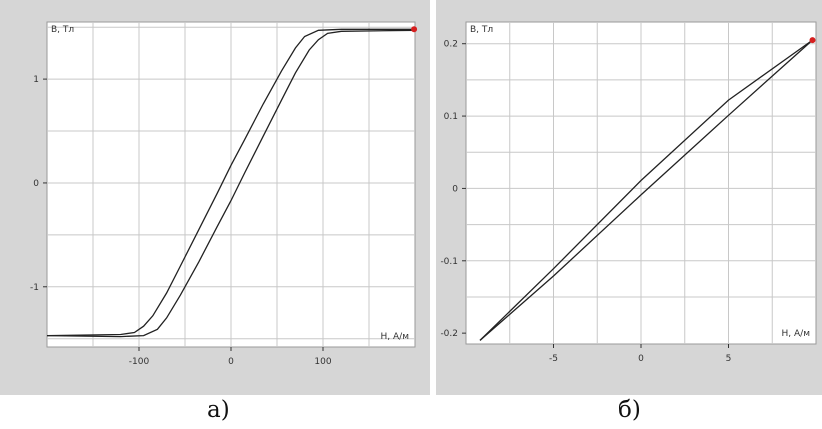 The width and height of the screenshot is (822, 429). What do you see at coordinates (433, 197) in the screenshot?
I see `panel-separator` at bounding box center [433, 197].